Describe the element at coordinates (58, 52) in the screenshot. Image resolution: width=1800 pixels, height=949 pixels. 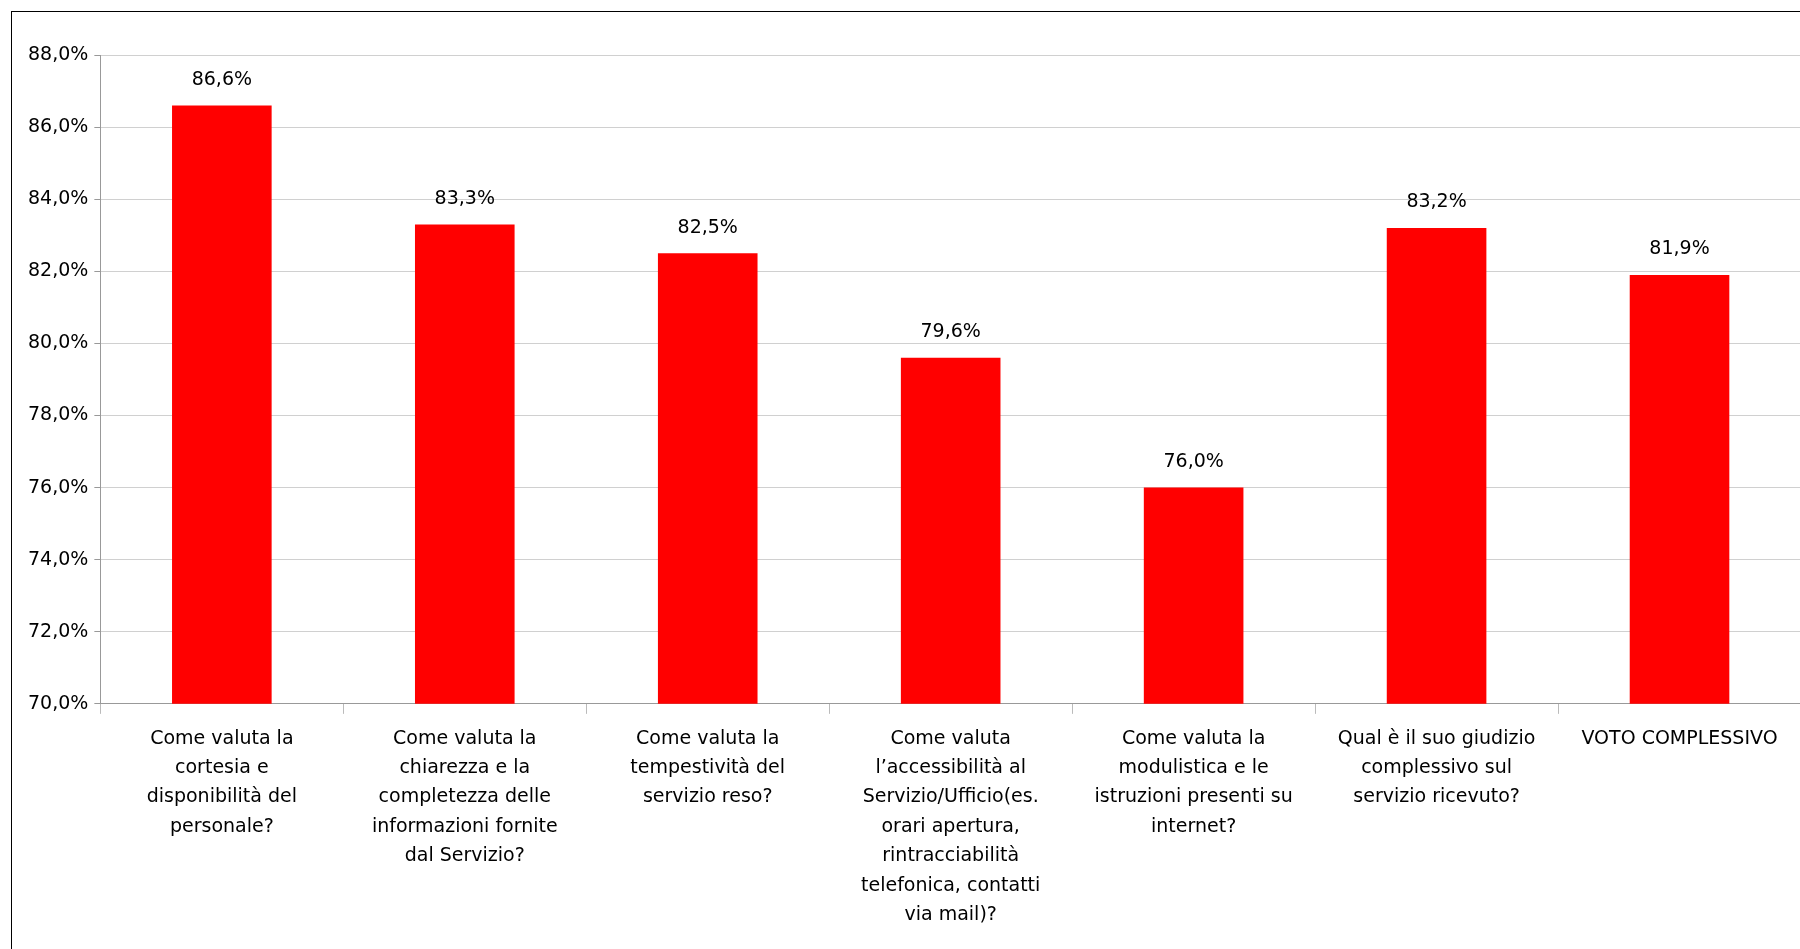
I see `y-tick-label: 88,0%` at that location.